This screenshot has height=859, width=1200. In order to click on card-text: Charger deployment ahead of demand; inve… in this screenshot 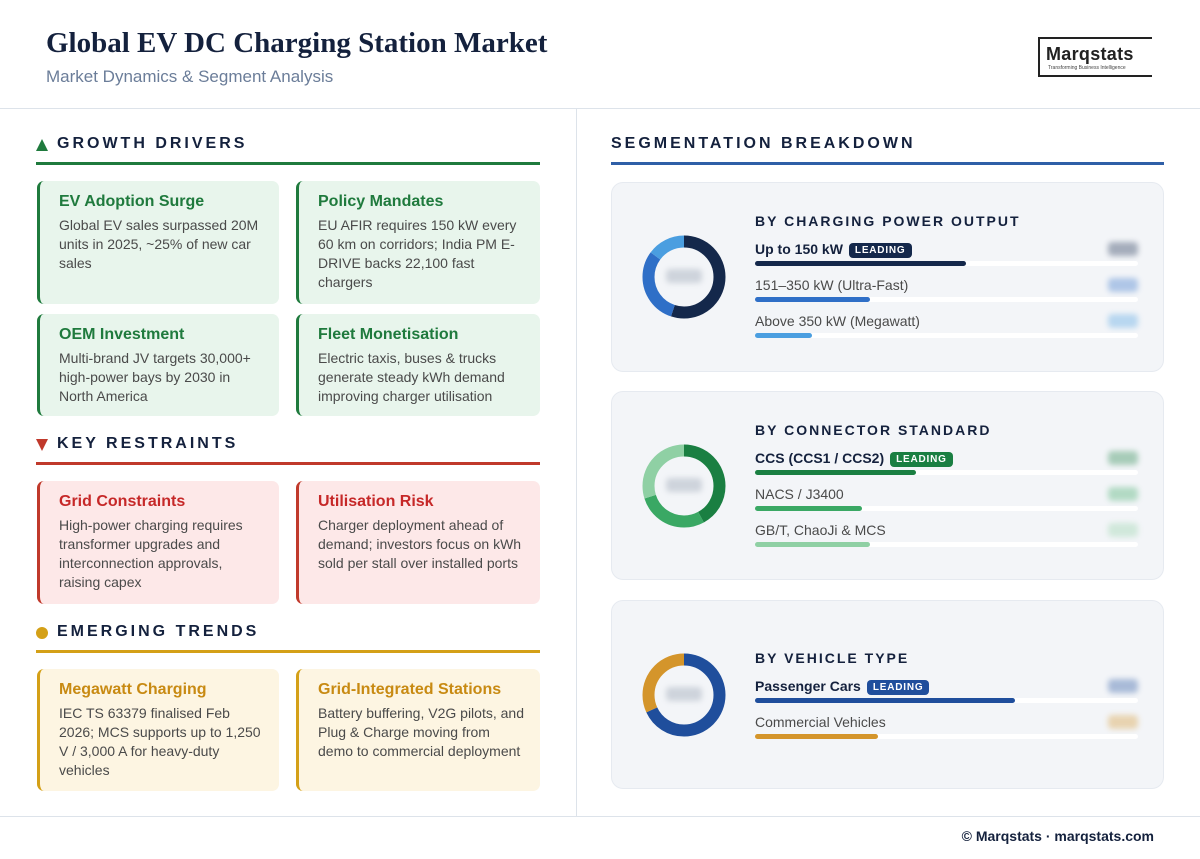, I will do `click(420, 544)`.